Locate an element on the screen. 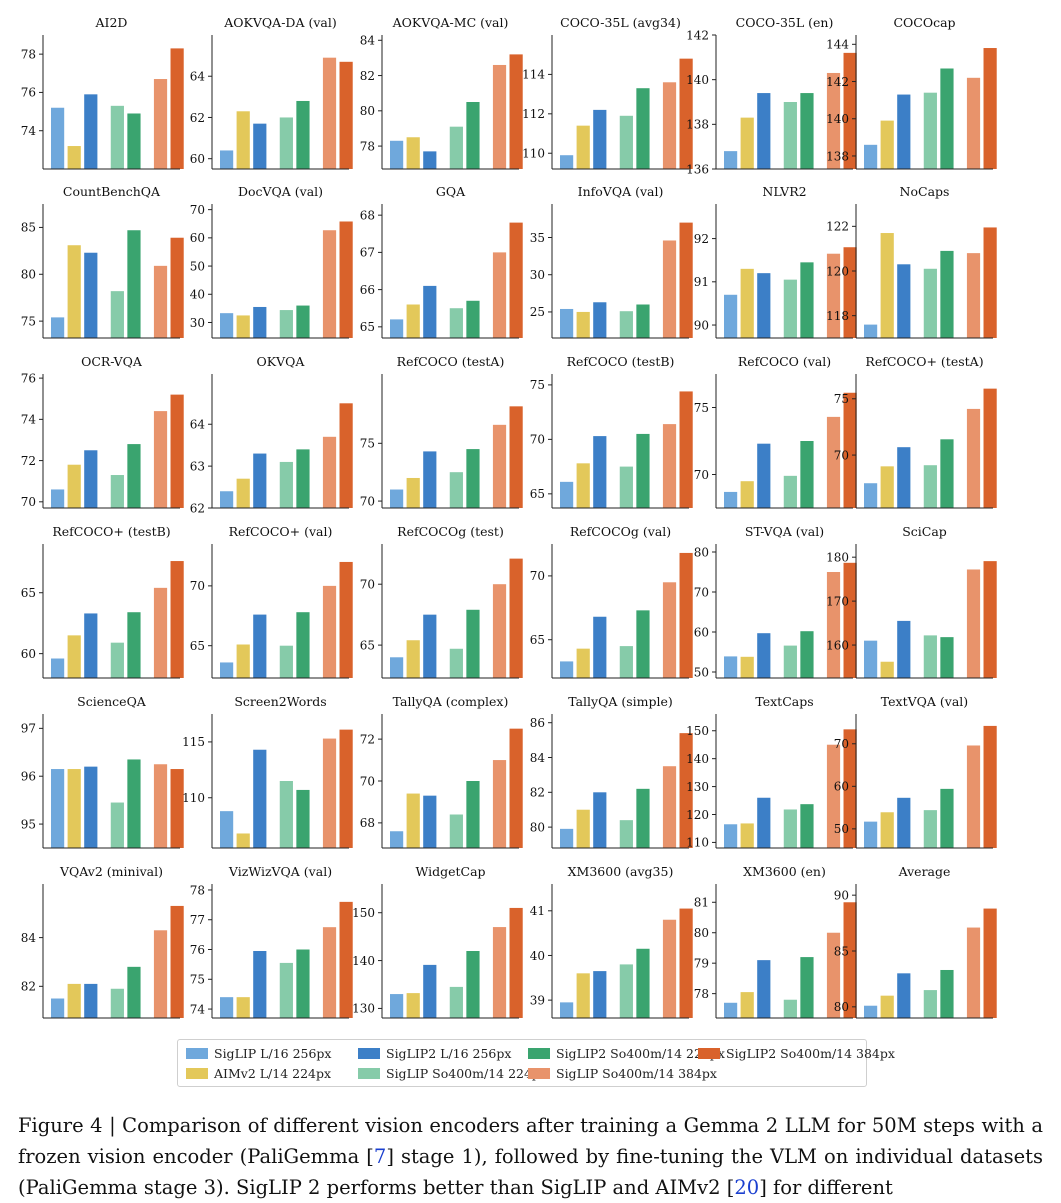 This screenshot has width=1061, height=1203. y-tick-label: 92 is located at coordinates (701, 239).